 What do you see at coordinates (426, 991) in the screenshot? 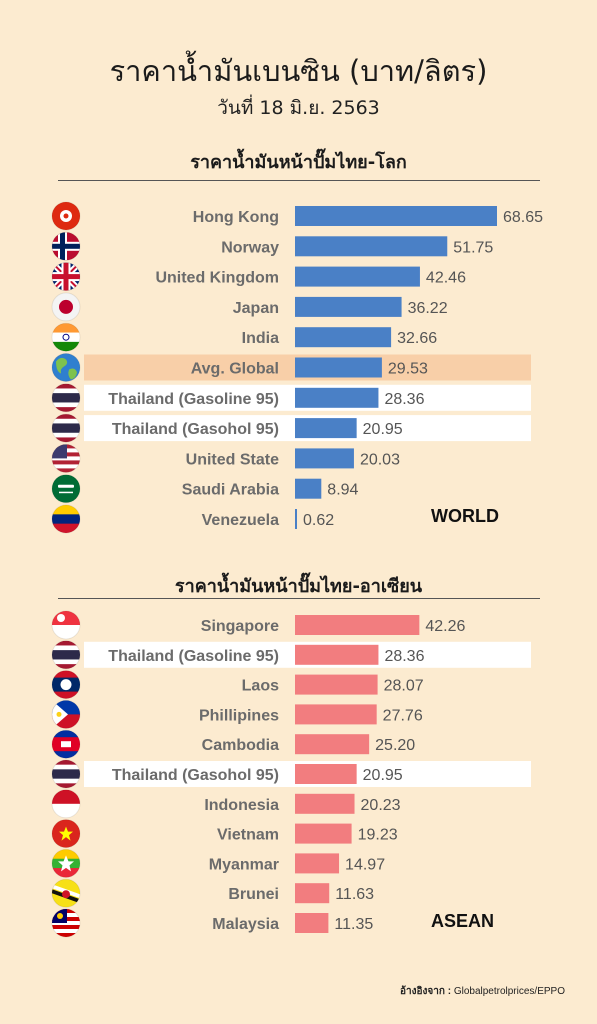
I see `source-label: อ้างอิงจาก :` at bounding box center [426, 991].